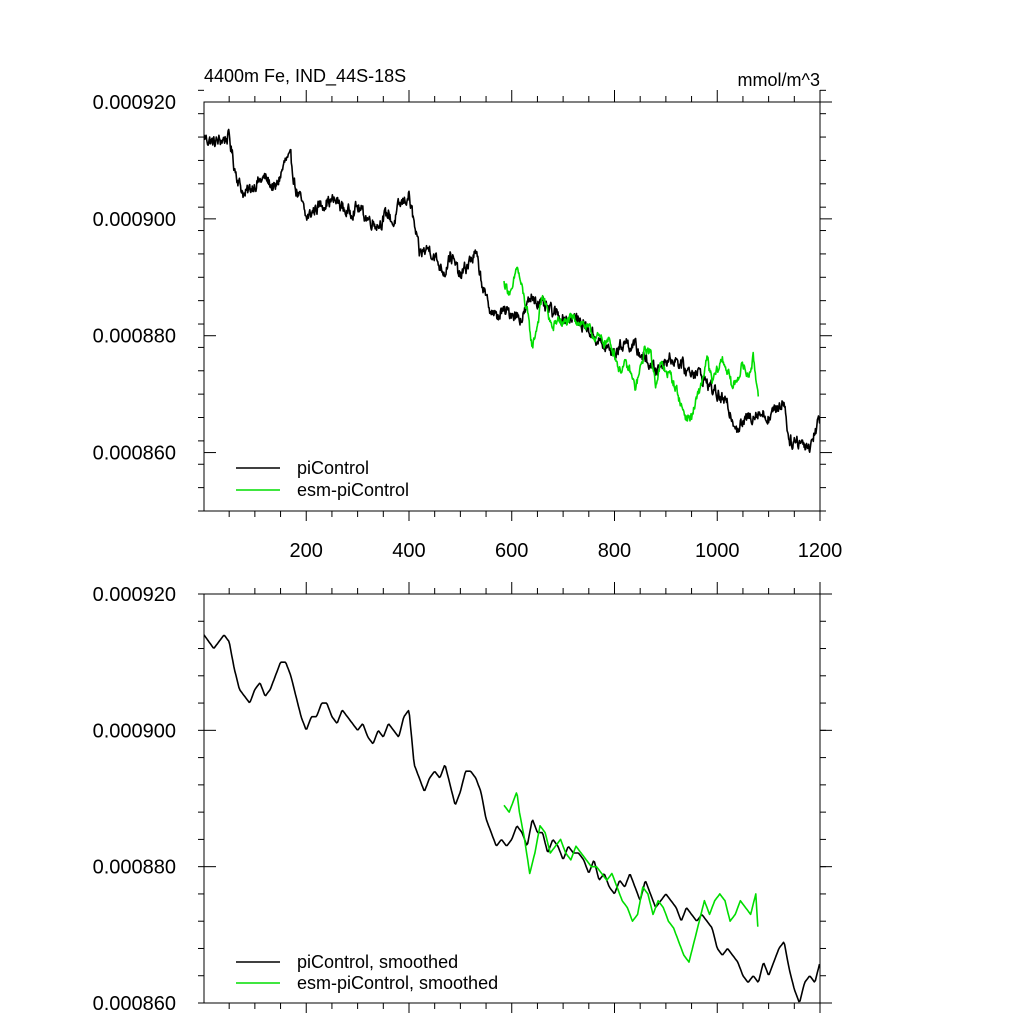  What do you see at coordinates (305, 76) in the screenshot?
I see `panel-title: 4400m Fe, IND_44S-18S` at bounding box center [305, 76].